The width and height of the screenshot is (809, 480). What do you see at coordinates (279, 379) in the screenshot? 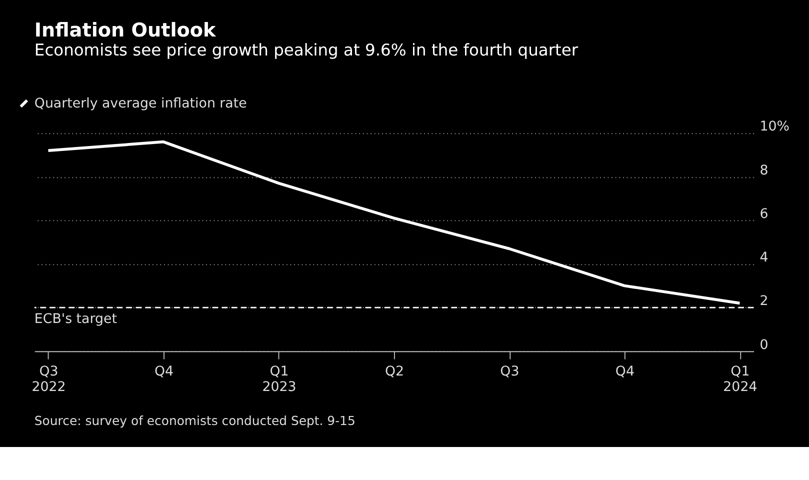
I see `x-tick-label: Q1 2023` at bounding box center [279, 379].